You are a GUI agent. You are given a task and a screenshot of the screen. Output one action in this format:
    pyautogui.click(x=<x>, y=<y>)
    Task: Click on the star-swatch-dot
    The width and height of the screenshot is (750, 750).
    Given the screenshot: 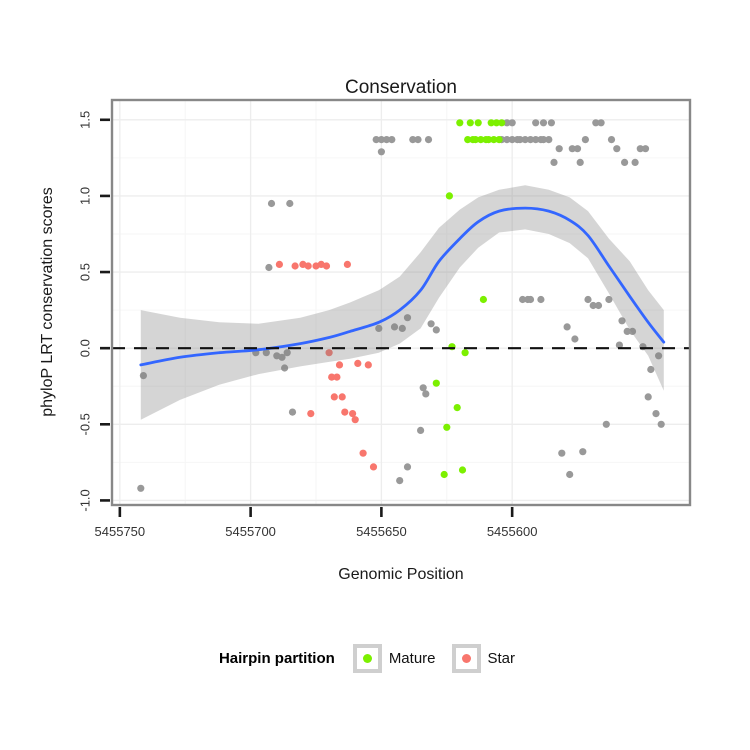 What is the action you would take?
    pyautogui.click(x=466, y=658)
    